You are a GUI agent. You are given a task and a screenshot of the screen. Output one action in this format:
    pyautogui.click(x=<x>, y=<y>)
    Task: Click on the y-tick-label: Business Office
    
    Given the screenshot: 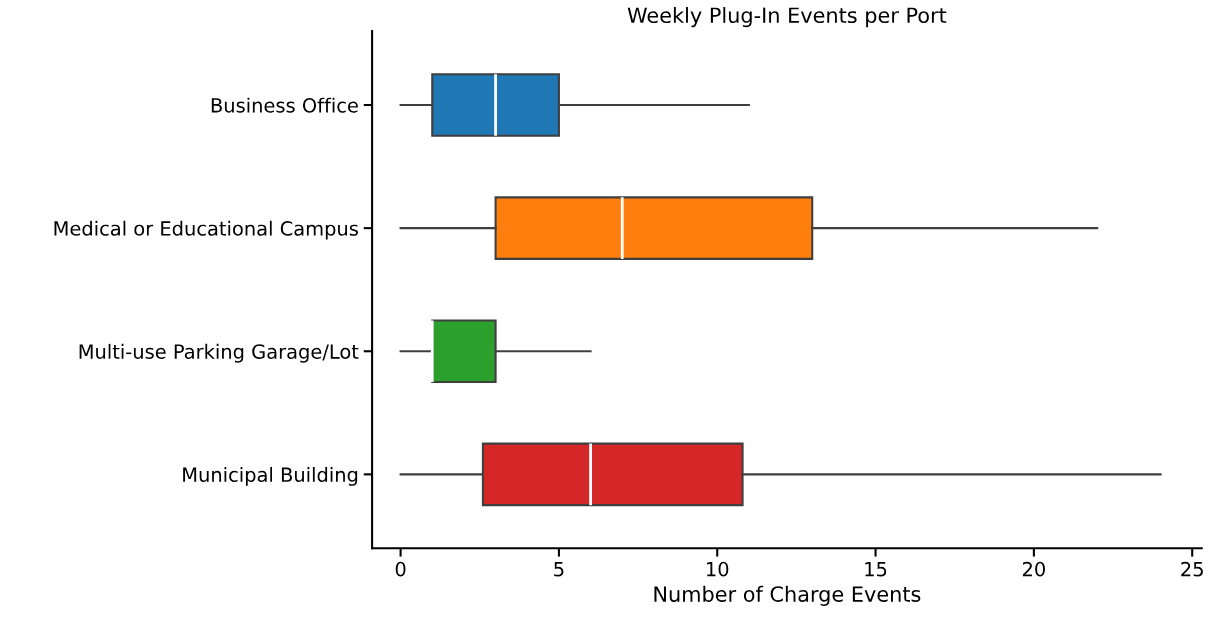 What is the action you would take?
    pyautogui.click(x=284, y=105)
    